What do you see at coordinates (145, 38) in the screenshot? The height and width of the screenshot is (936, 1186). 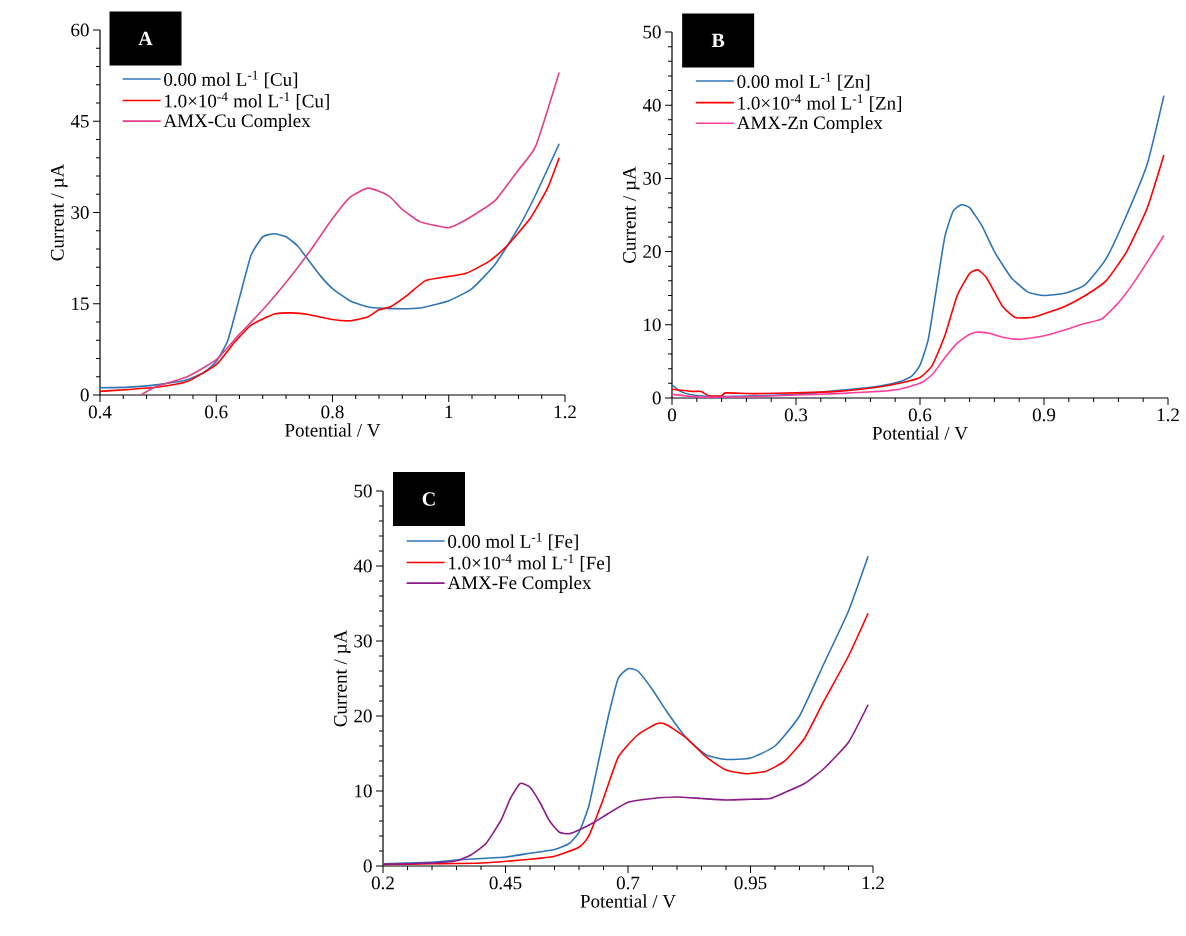 I see `chart-title: A` at bounding box center [145, 38].